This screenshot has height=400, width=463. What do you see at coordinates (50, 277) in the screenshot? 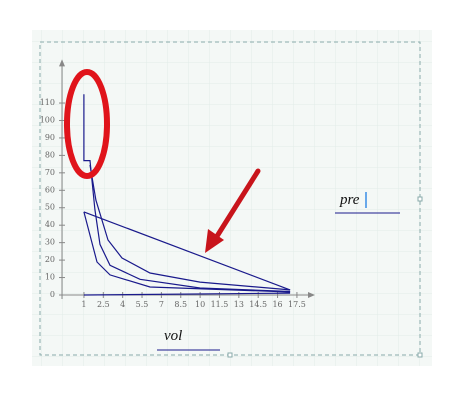
I see `y-tick-label: 10` at bounding box center [50, 277].